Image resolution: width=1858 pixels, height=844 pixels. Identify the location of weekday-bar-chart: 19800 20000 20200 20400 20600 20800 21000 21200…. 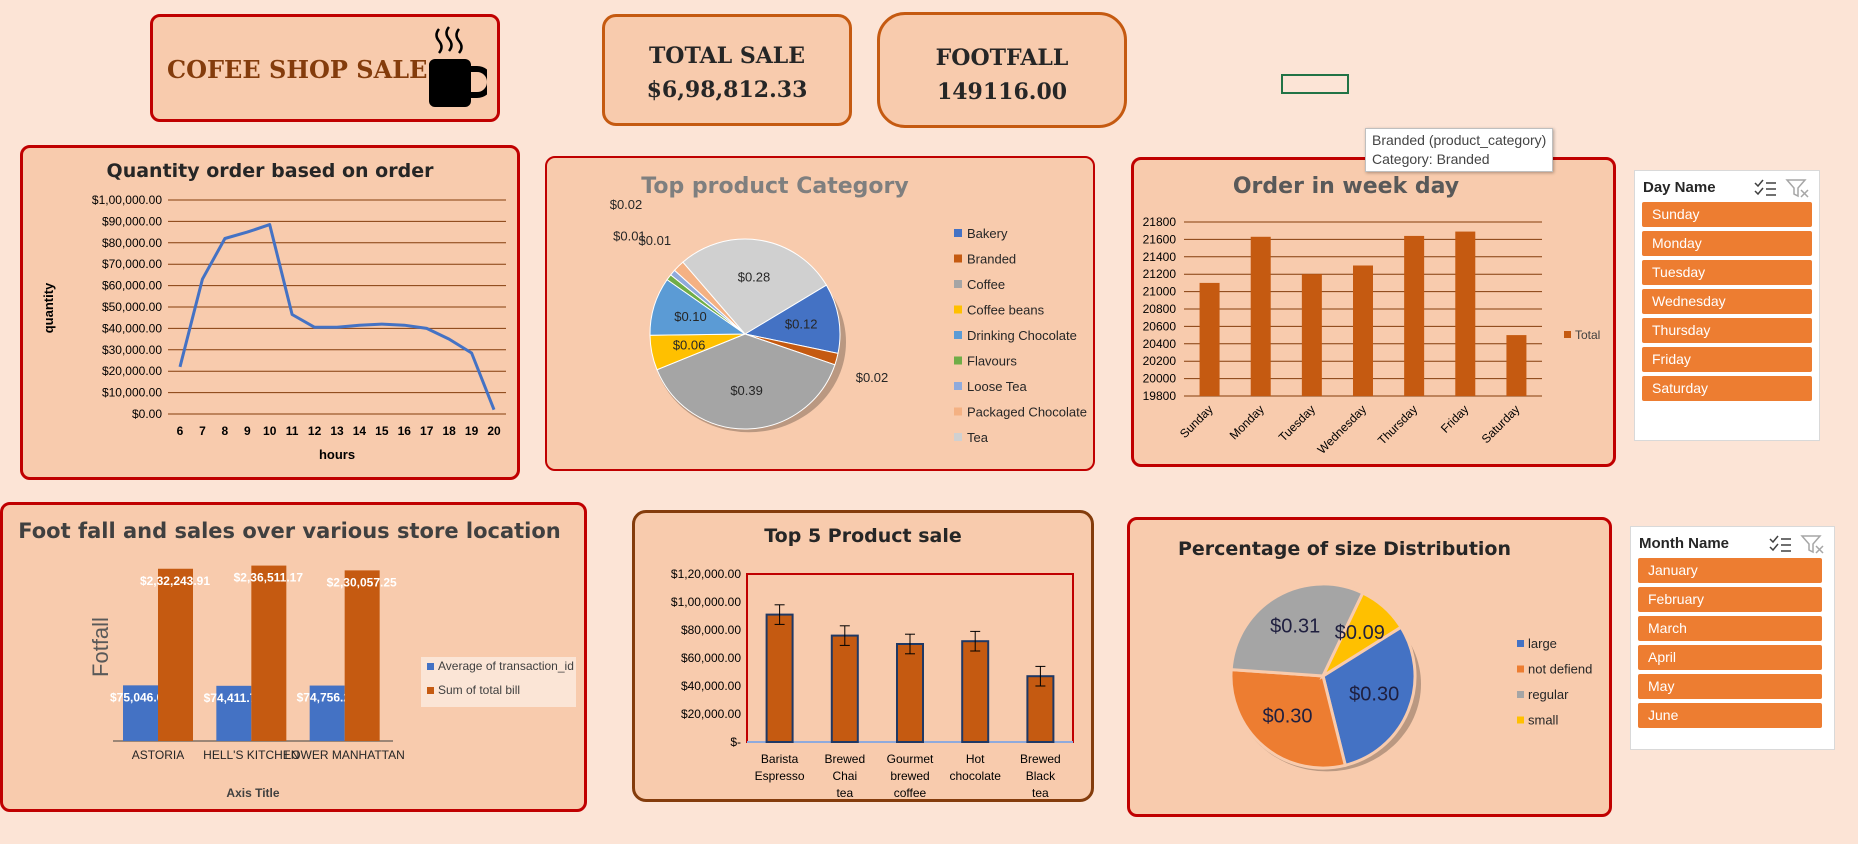
(1373, 312).